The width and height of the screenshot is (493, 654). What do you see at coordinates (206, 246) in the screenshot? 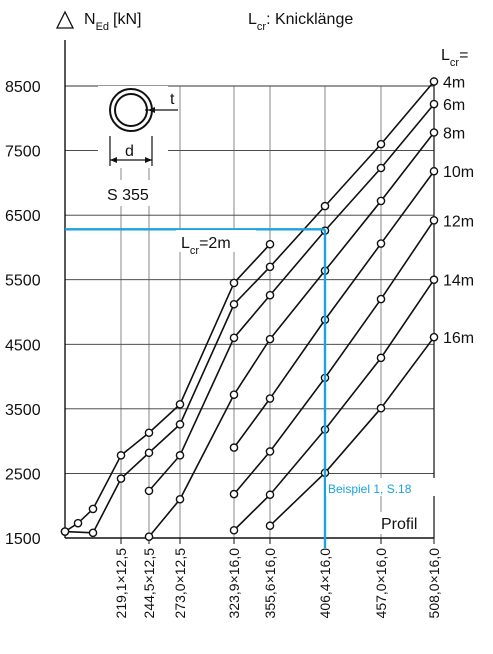
I see `curve-label-2m: Lcr=2m` at bounding box center [206, 246].